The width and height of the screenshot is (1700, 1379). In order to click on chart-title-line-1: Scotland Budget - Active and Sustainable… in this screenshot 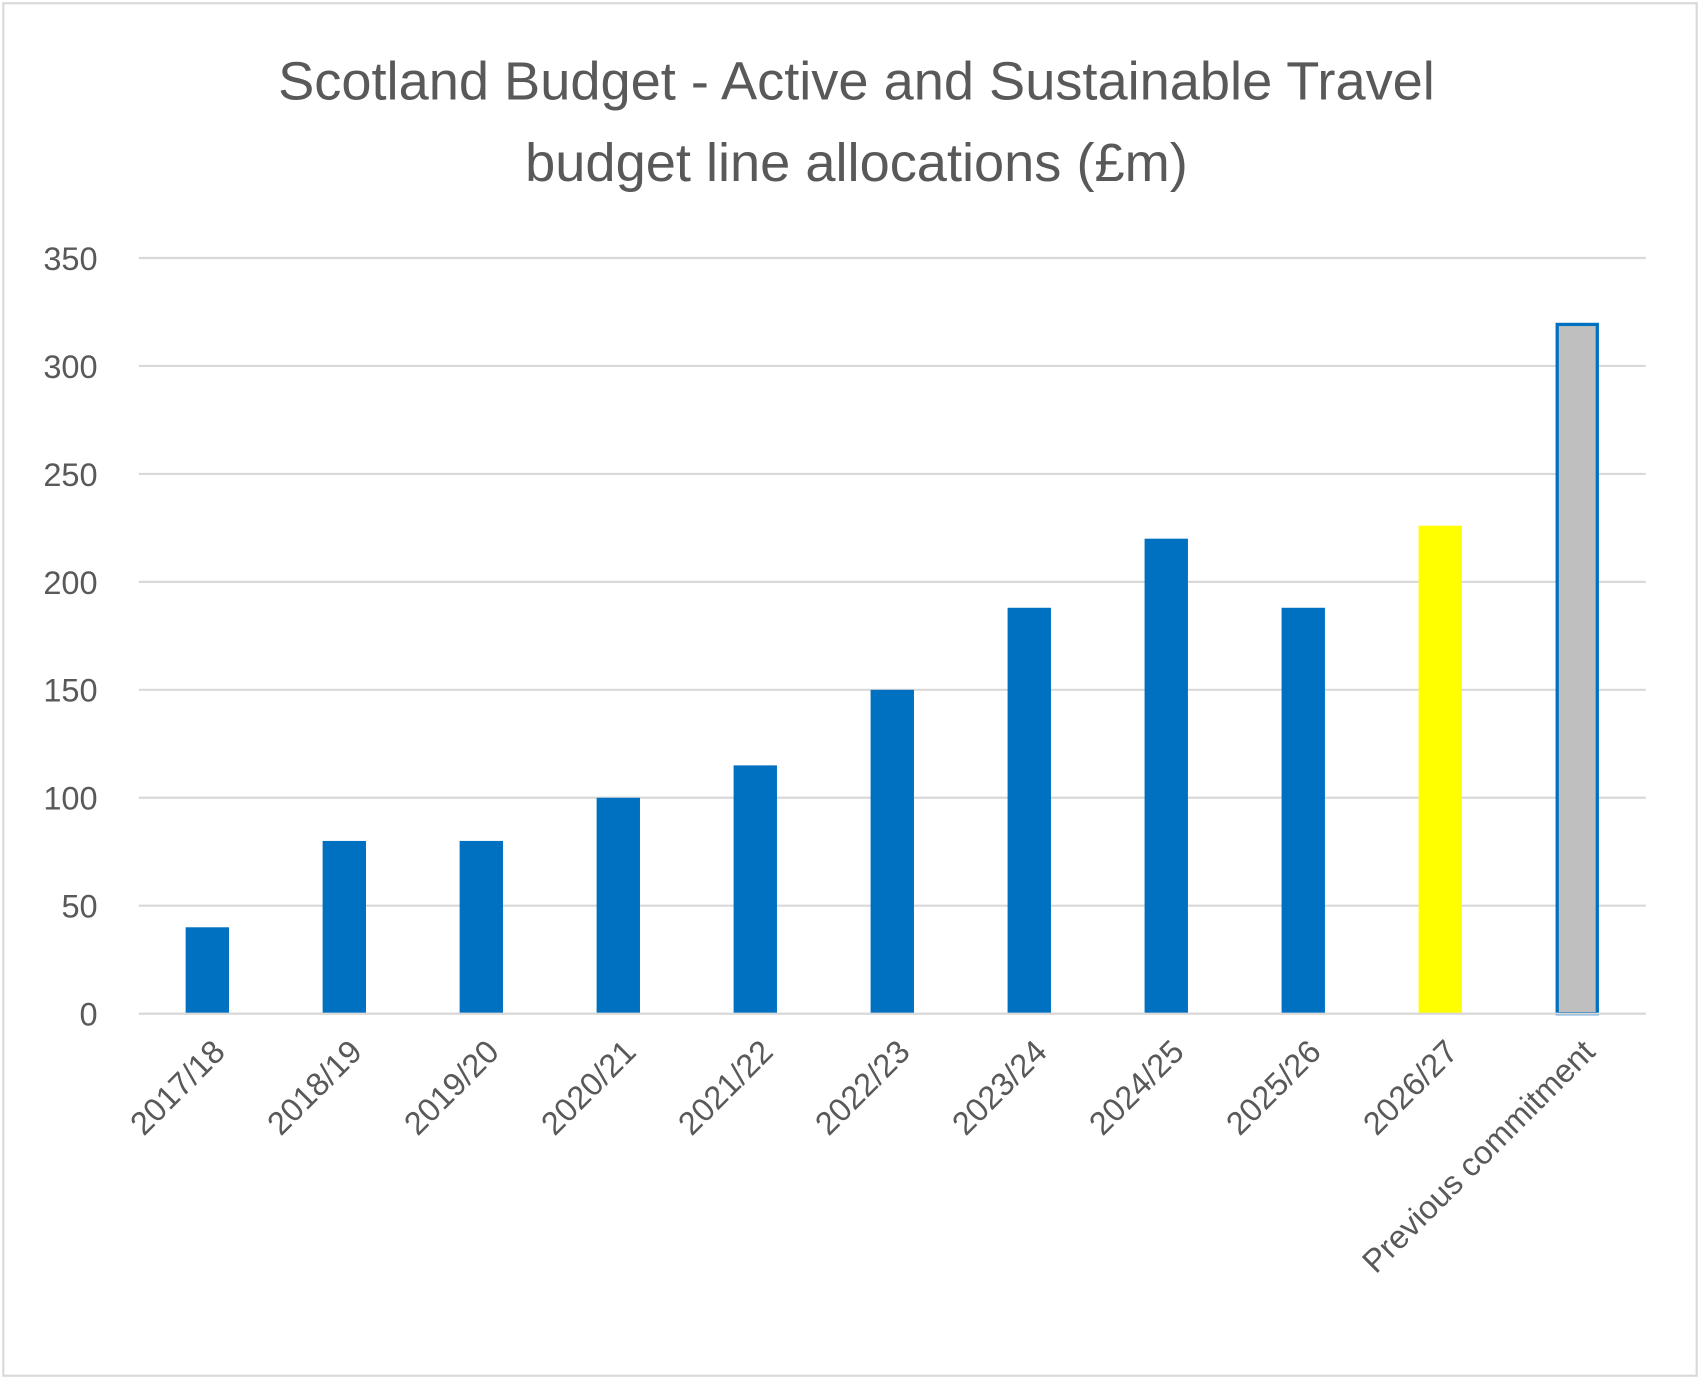, I will do `click(856, 82)`.